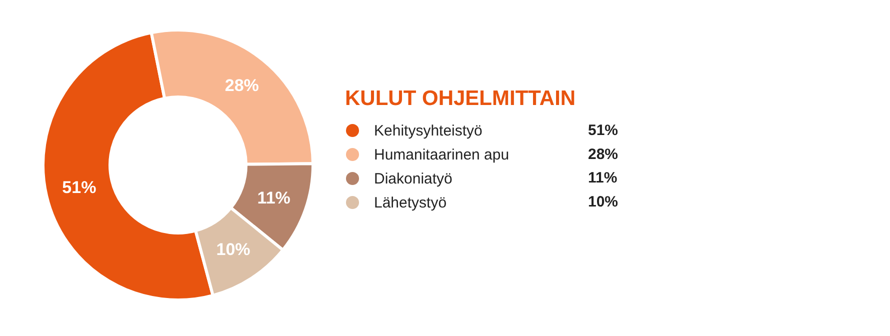 The height and width of the screenshot is (336, 890). Describe the element at coordinates (233, 250) in the screenshot. I see `data-label: 10%` at that location.